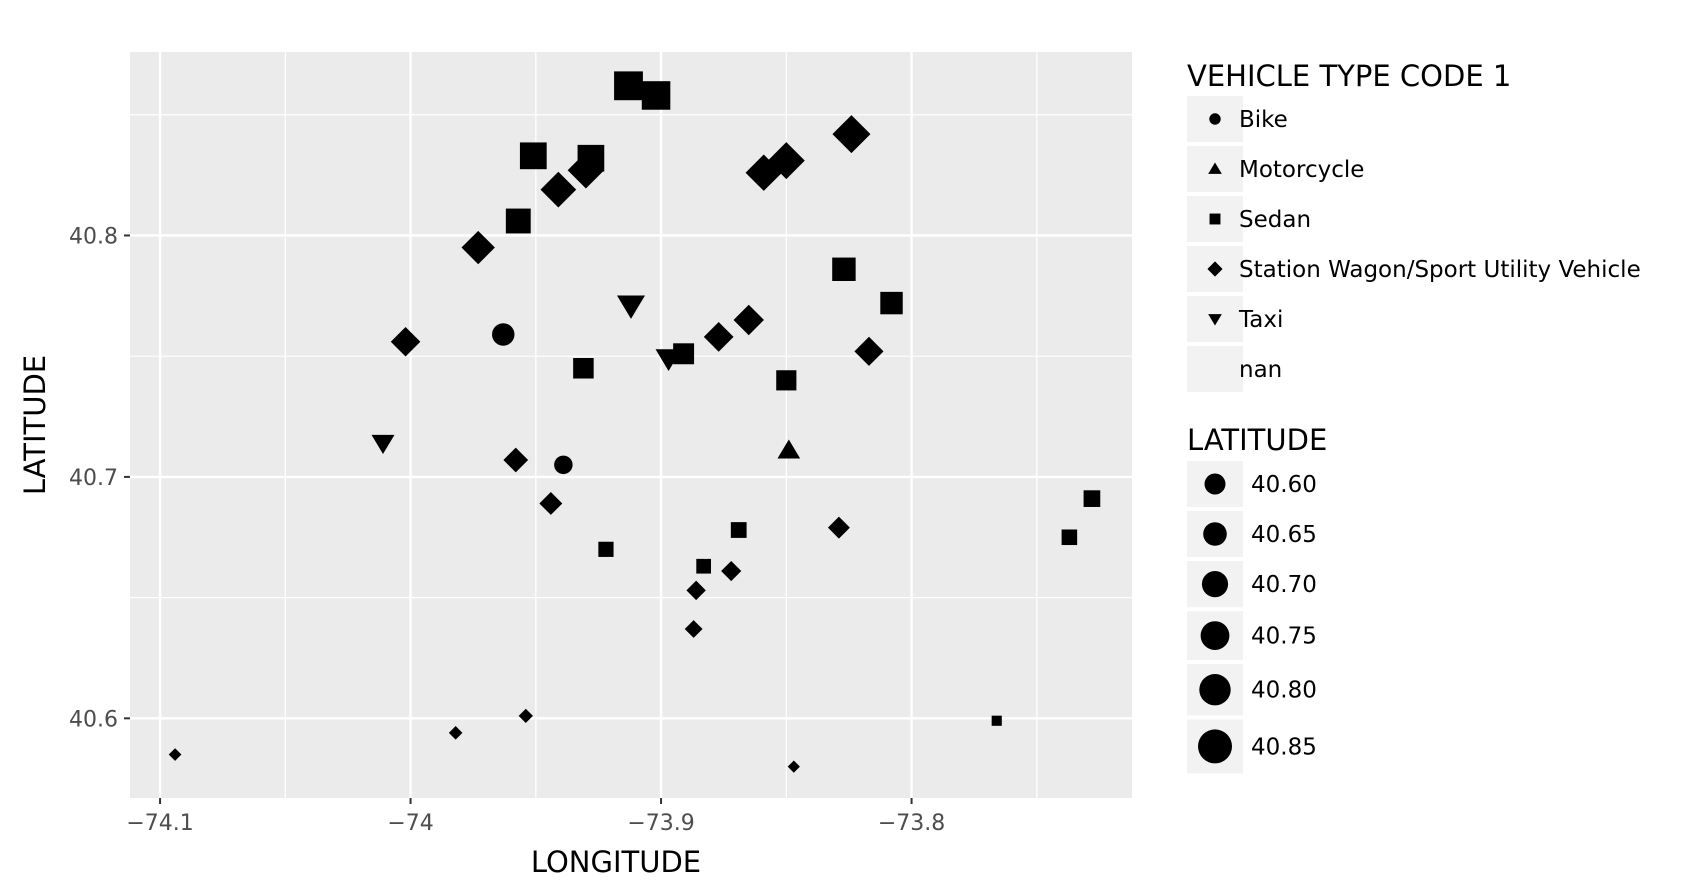 Image resolution: width=1708 pixels, height=890 pixels. What do you see at coordinates (1301, 170) in the screenshot?
I see `legend-item-label: Motorcycle` at bounding box center [1301, 170].